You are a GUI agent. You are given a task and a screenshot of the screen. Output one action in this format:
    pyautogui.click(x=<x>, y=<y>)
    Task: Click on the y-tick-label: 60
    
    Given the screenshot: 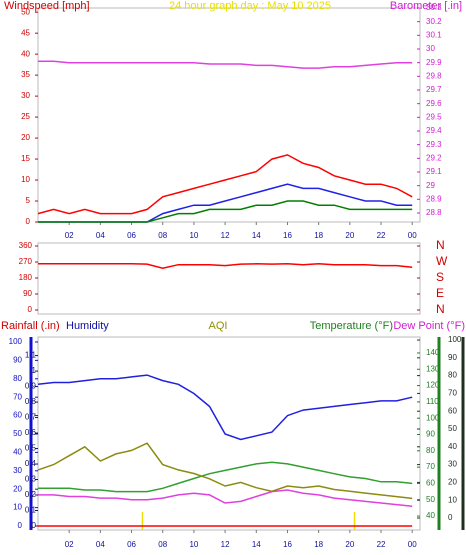 What is the action you would take?
    pyautogui.click(x=17, y=415)
    